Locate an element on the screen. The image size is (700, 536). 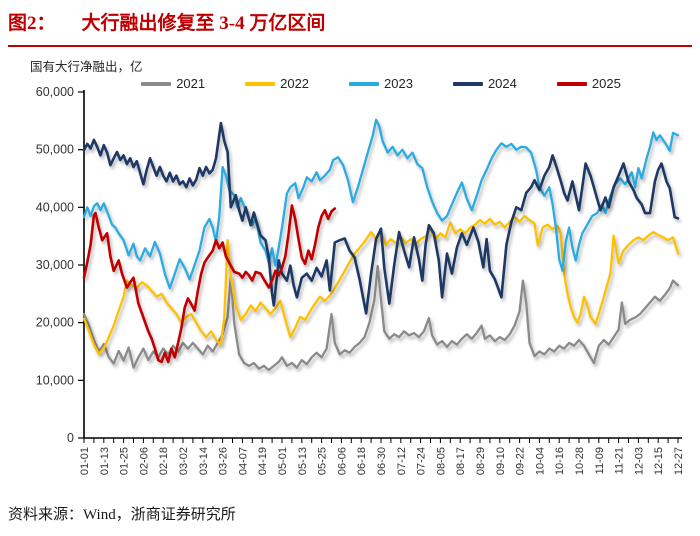
figure-title-text: 大行融出修复至 3-4 万亿区间 is located at coordinates (203, 23).